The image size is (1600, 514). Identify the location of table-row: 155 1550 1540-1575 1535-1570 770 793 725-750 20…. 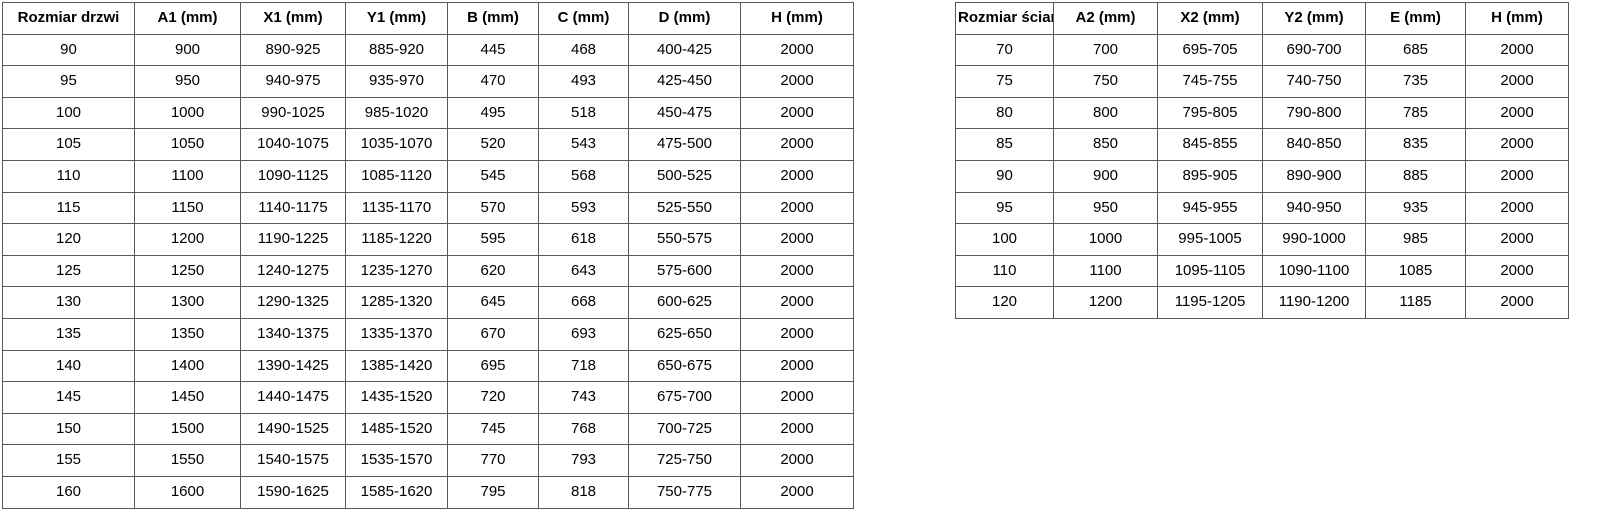
(428, 460).